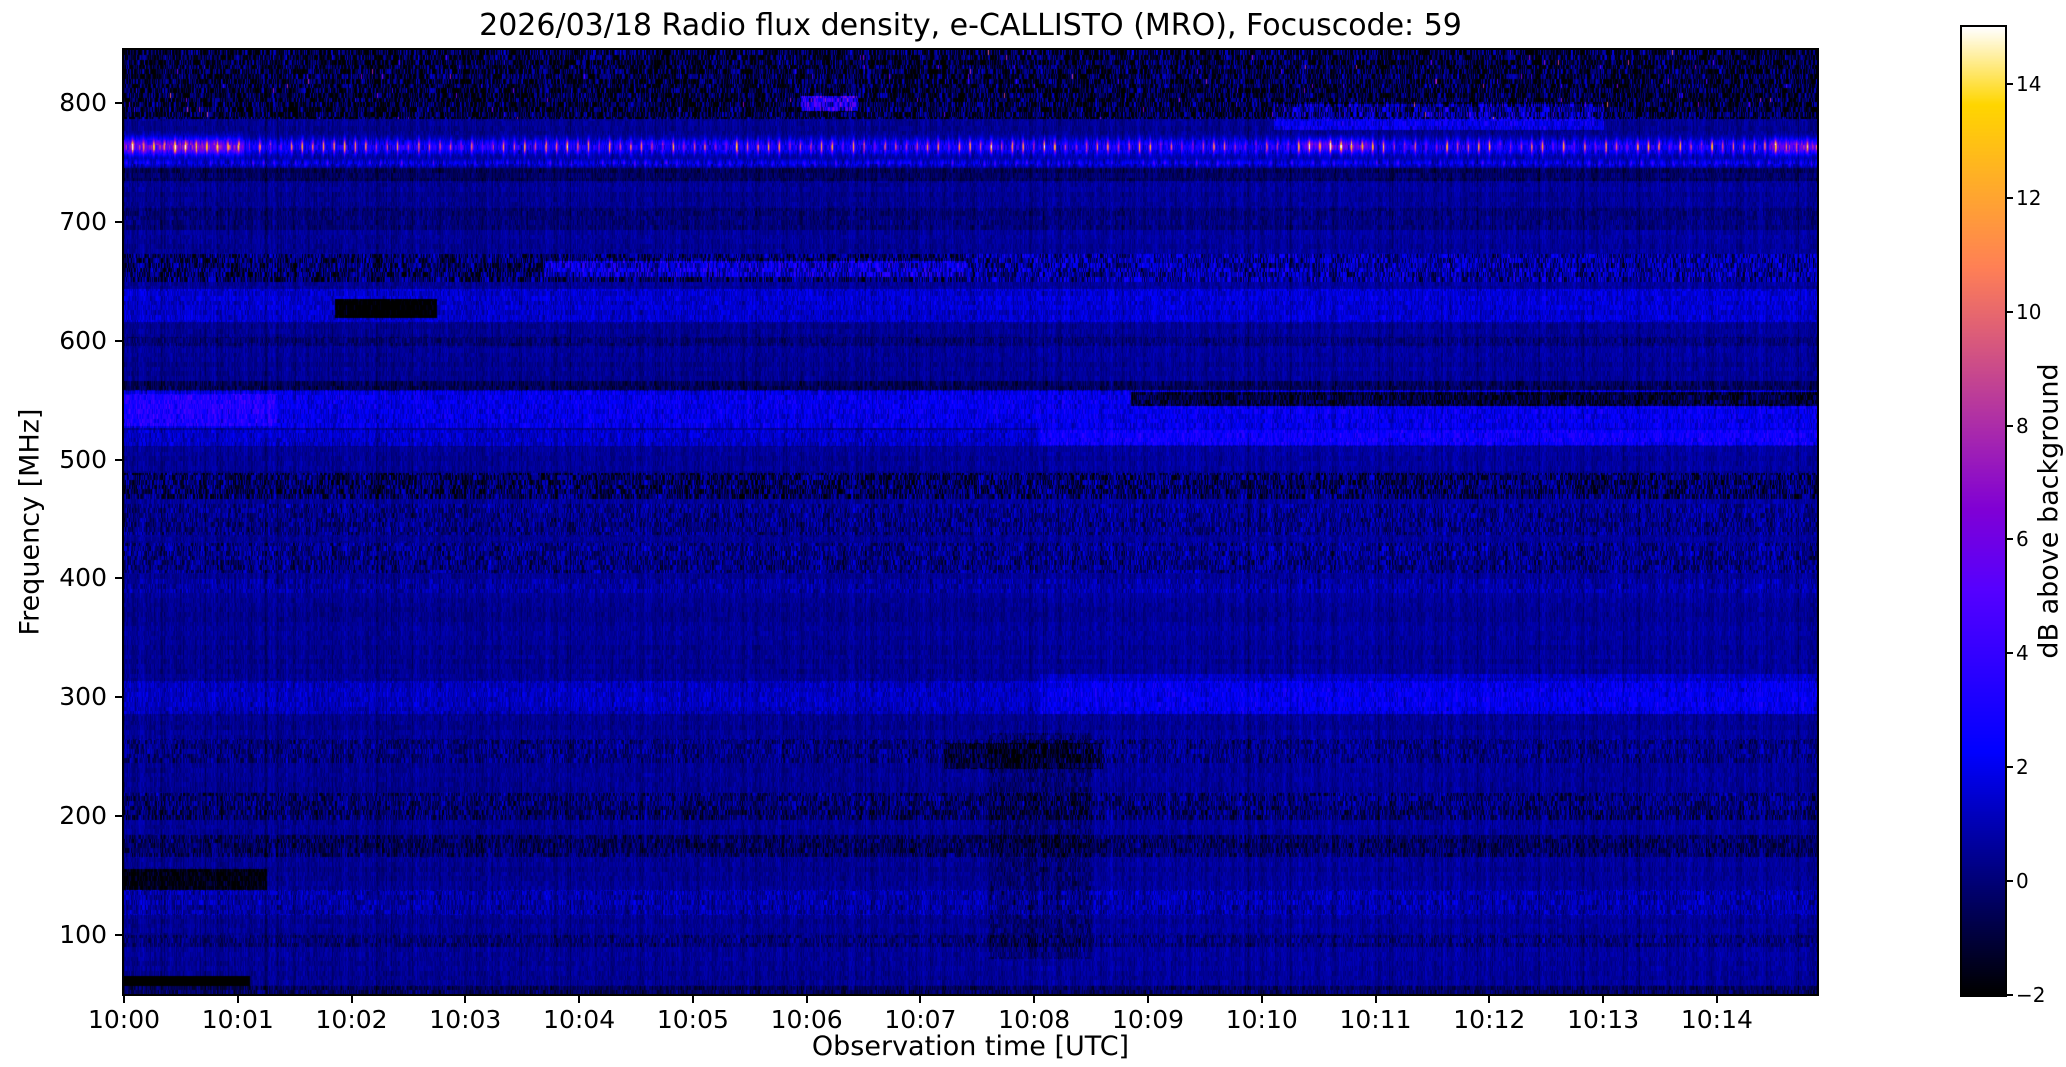 This screenshot has width=2066, height=1067. I want to click on colorbar, so click(1983, 511).